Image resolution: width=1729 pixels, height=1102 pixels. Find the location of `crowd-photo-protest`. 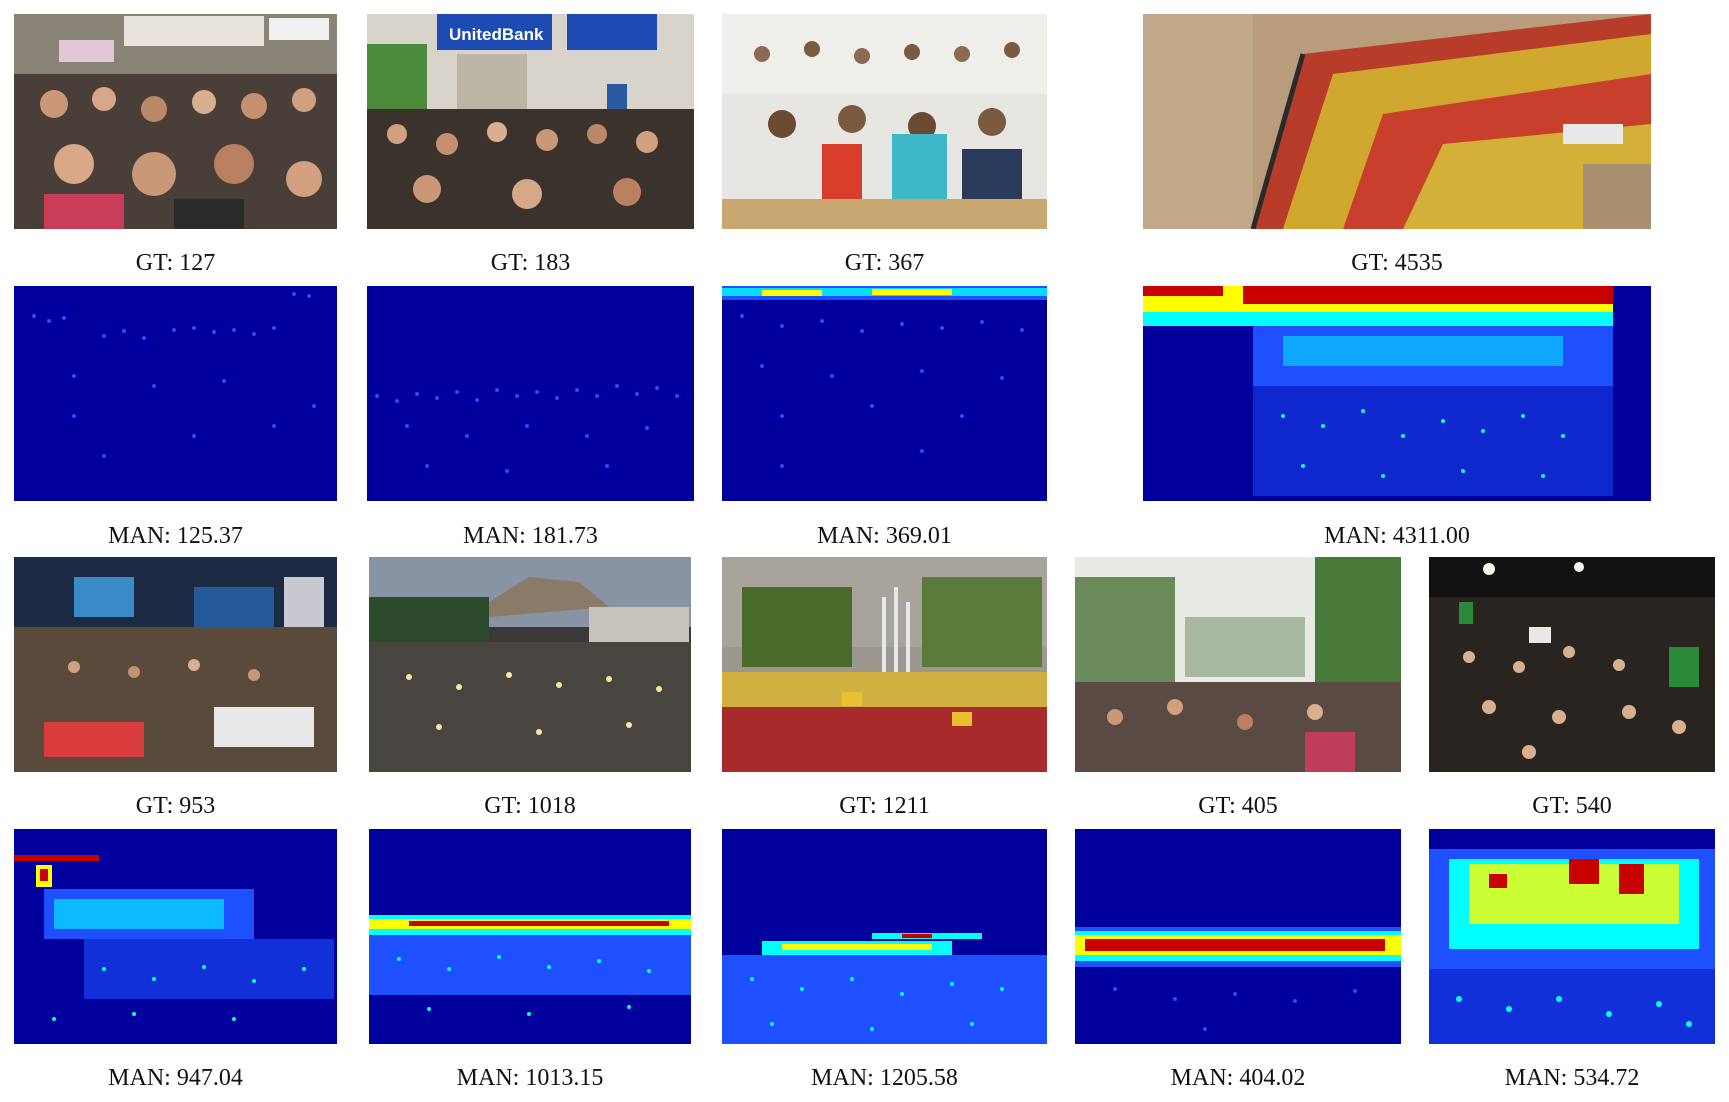

crowd-photo-protest is located at coordinates (175, 121).